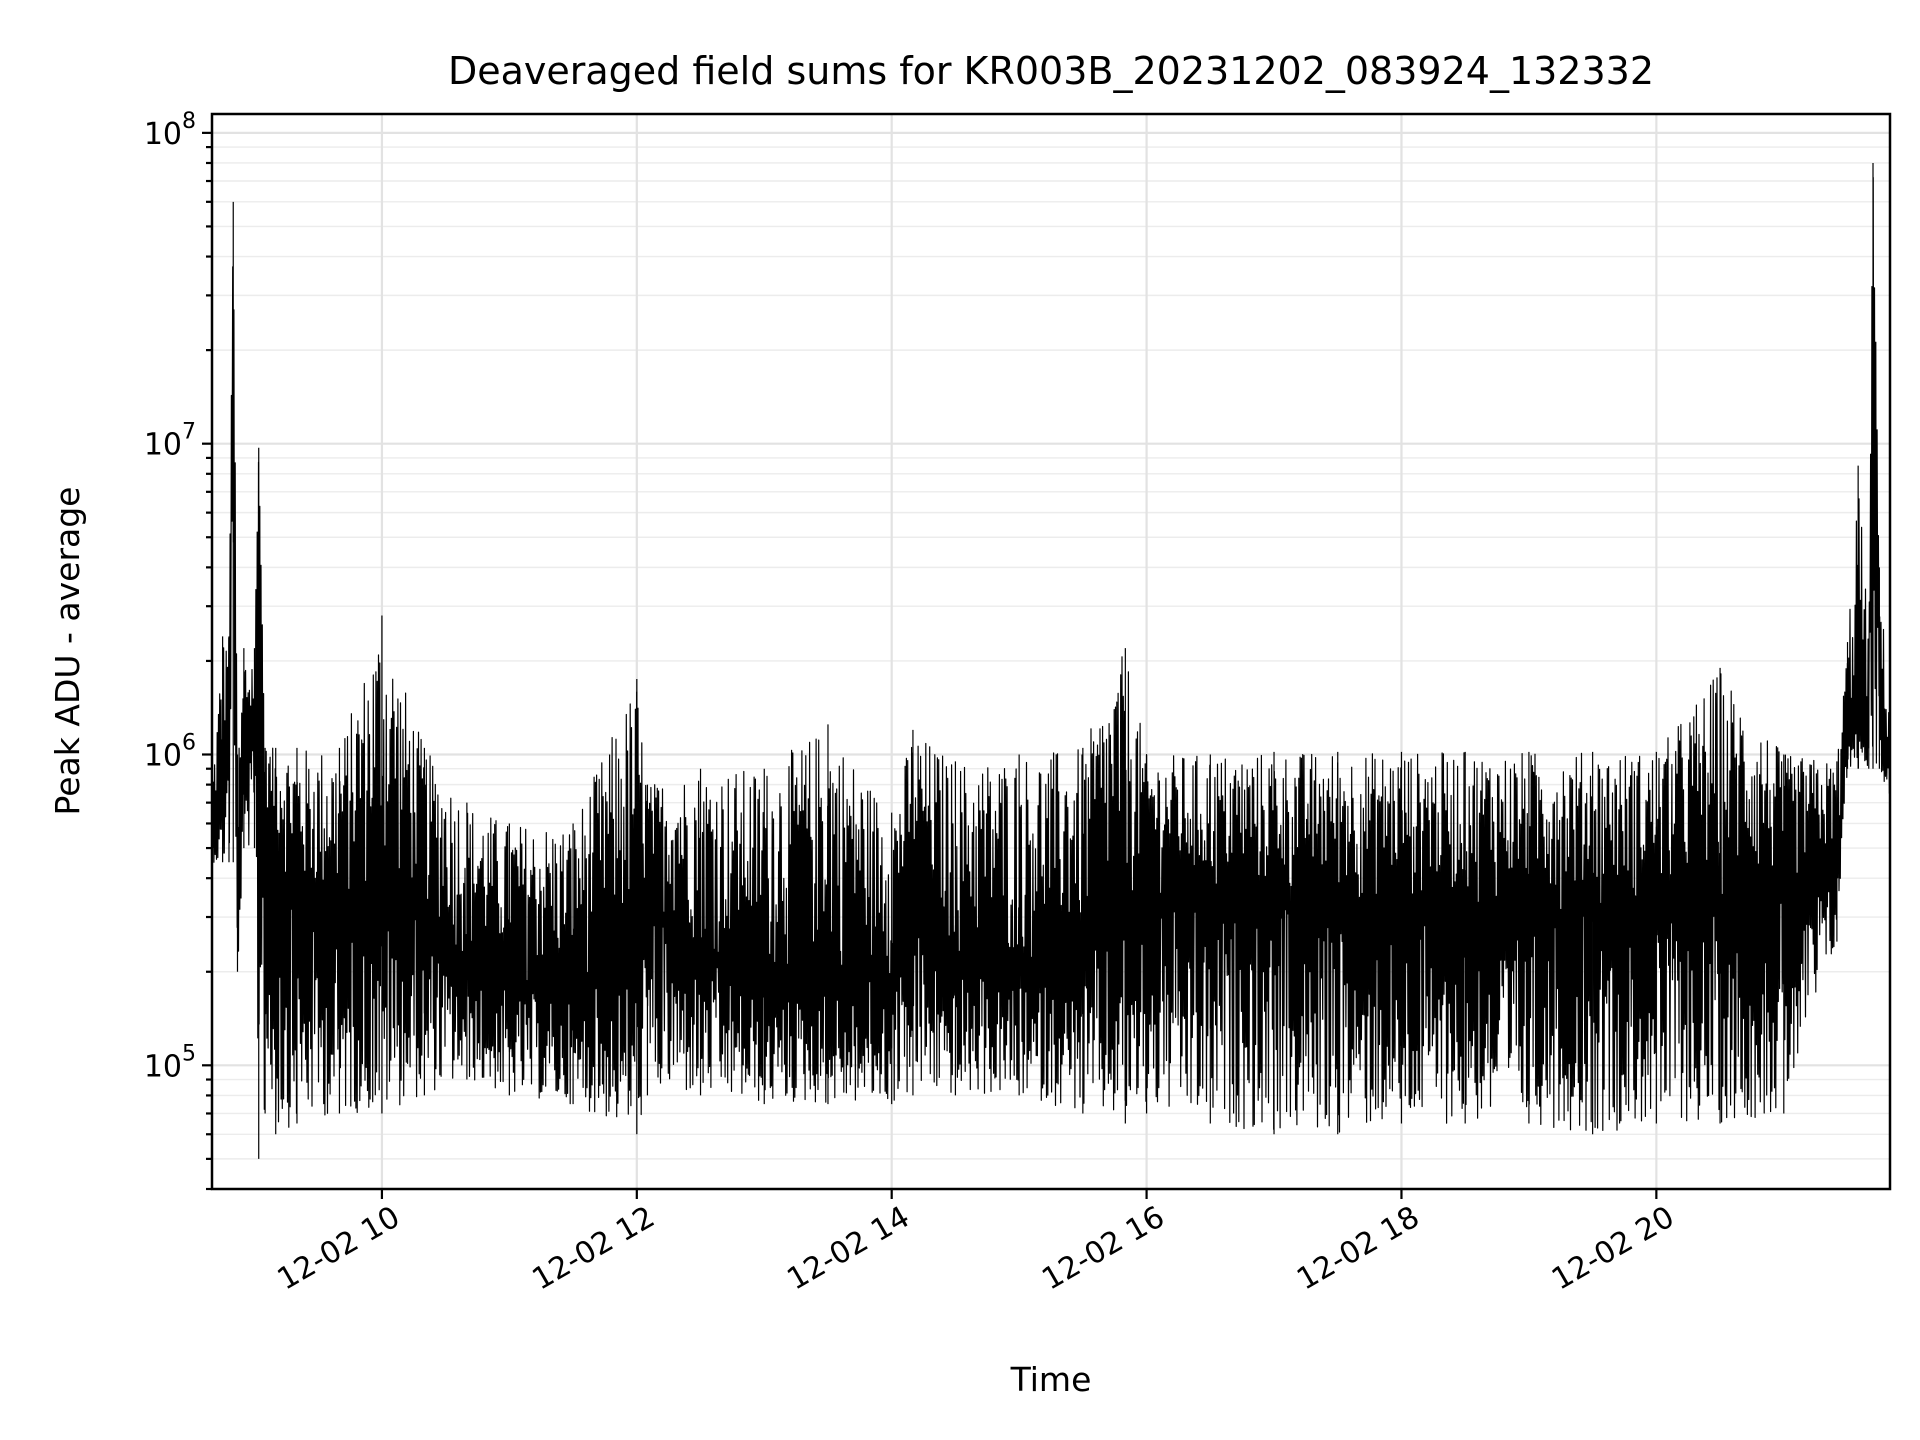 The image size is (1920, 1440). Describe the element at coordinates (1103, 1249) in the screenshot. I see `x-tick-label: 12-02 16` at that location.